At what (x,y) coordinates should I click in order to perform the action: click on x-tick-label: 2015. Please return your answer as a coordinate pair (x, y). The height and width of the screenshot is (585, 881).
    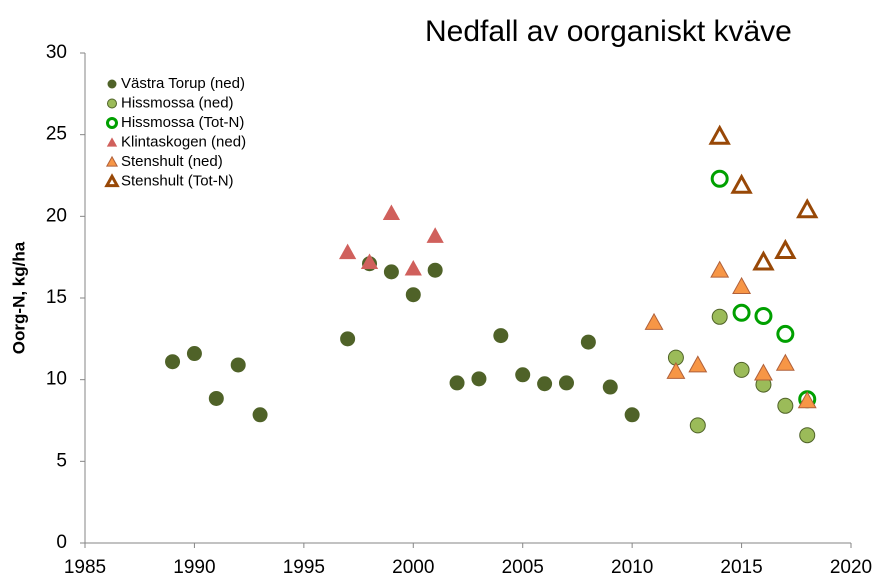
    Looking at the image, I should click on (741, 567).